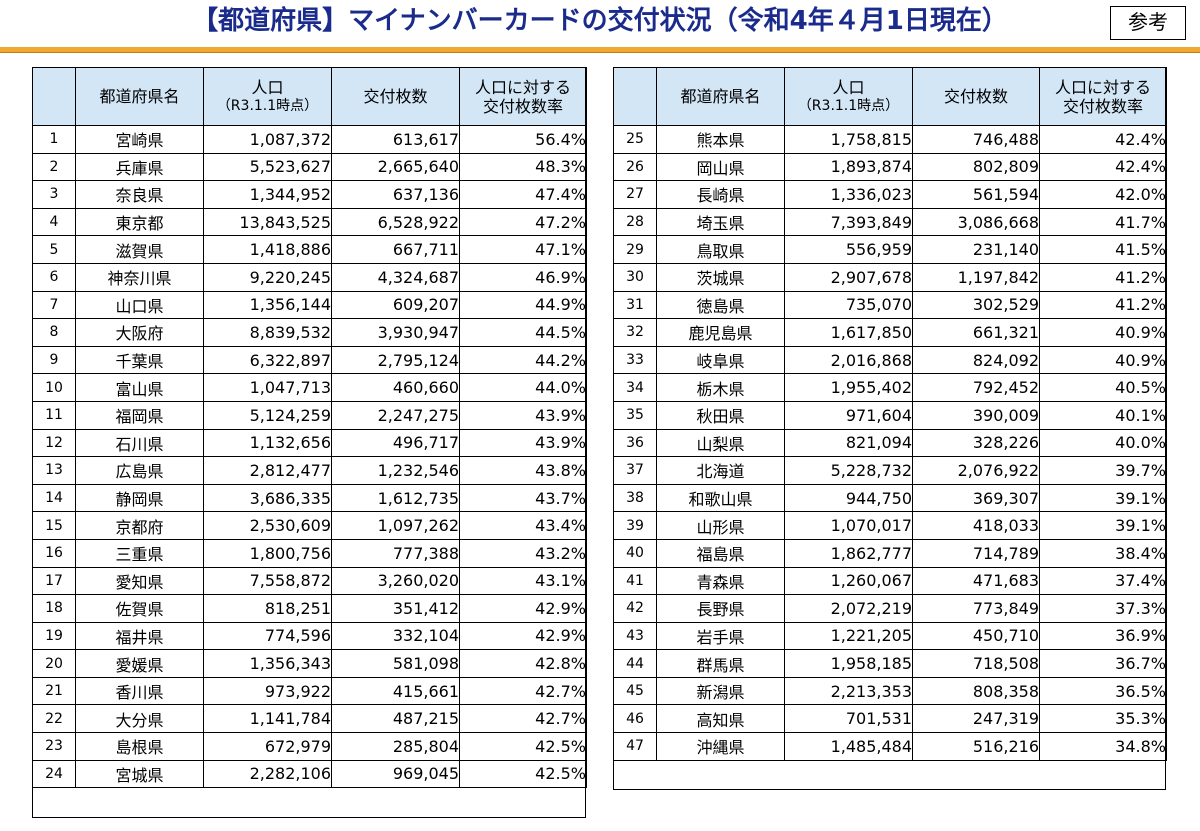 The width and height of the screenshot is (1200, 831). I want to click on population-cell: 2,282,106, so click(267, 774).